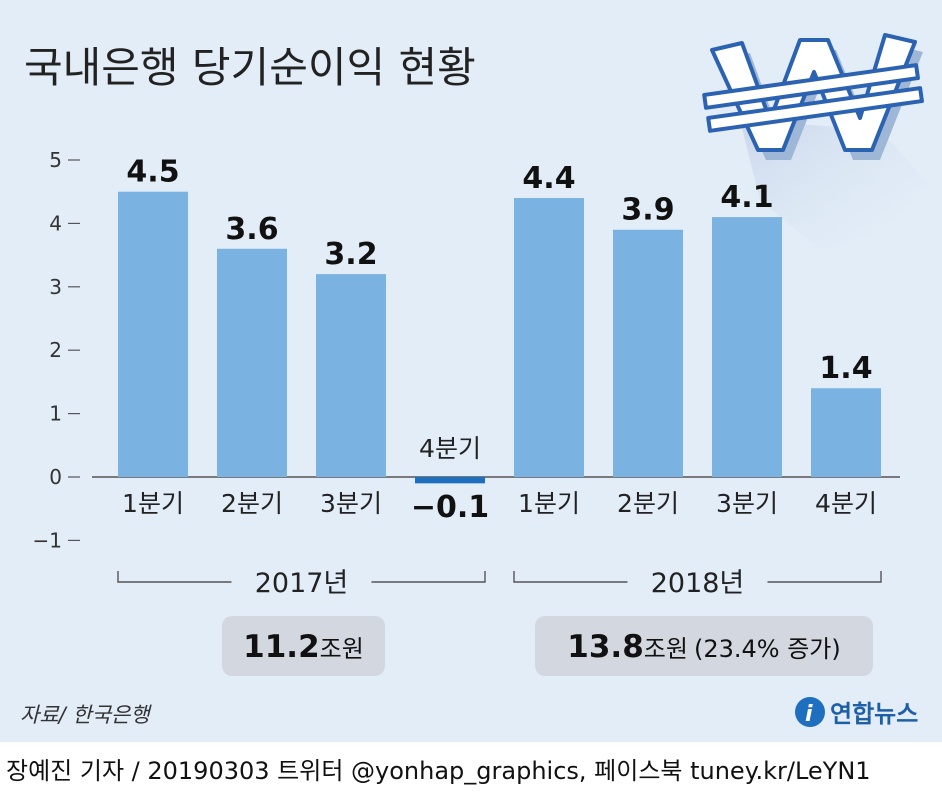 The width and height of the screenshot is (942, 798). What do you see at coordinates (55, 287) in the screenshot?
I see `y-tick-label: 3` at bounding box center [55, 287].